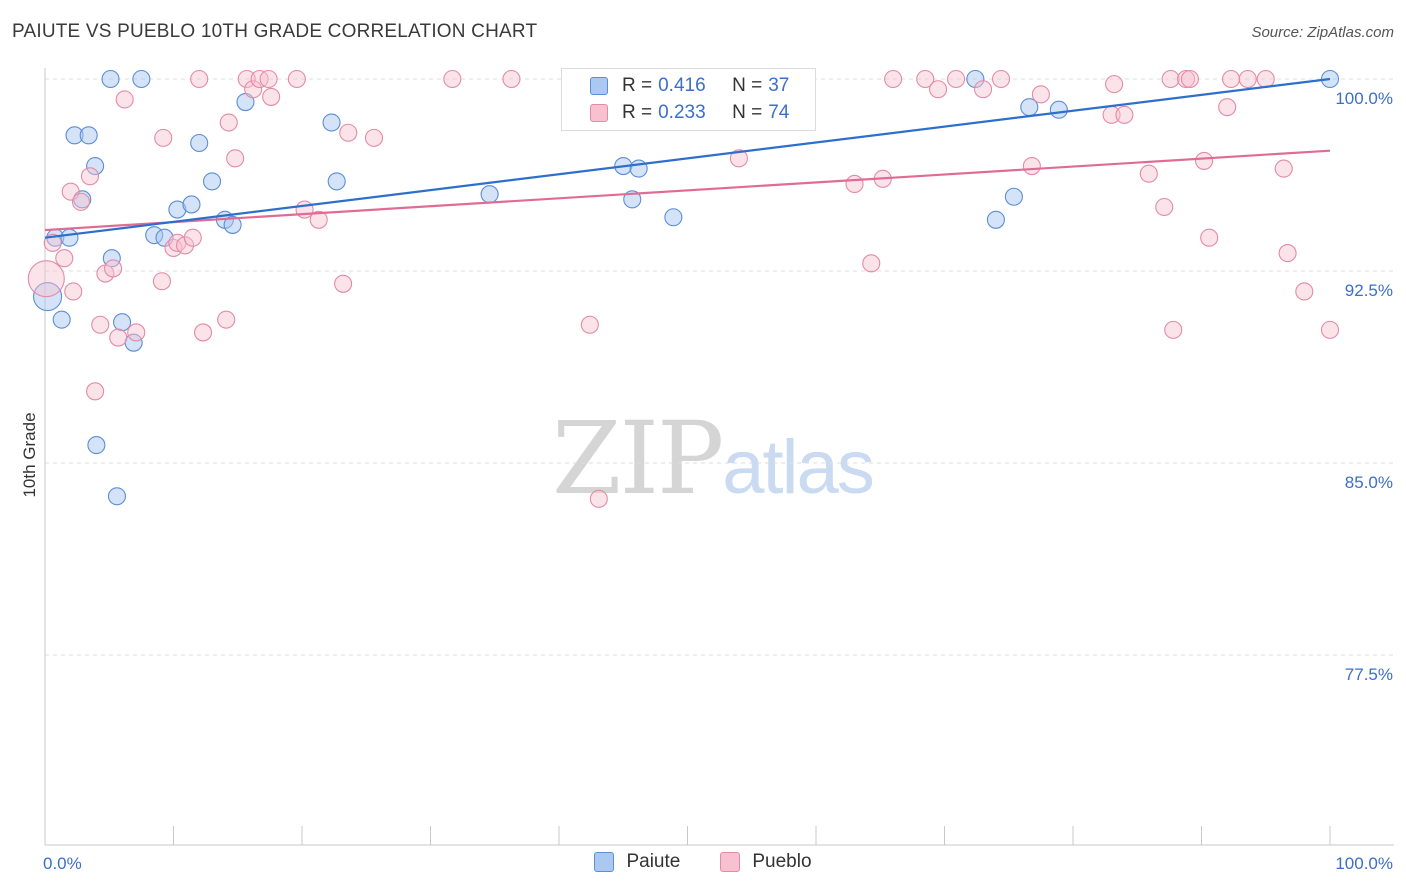  Describe the element at coordinates (779, 112) in the screenshot. I see `pueblo-n-value: 74` at that location.